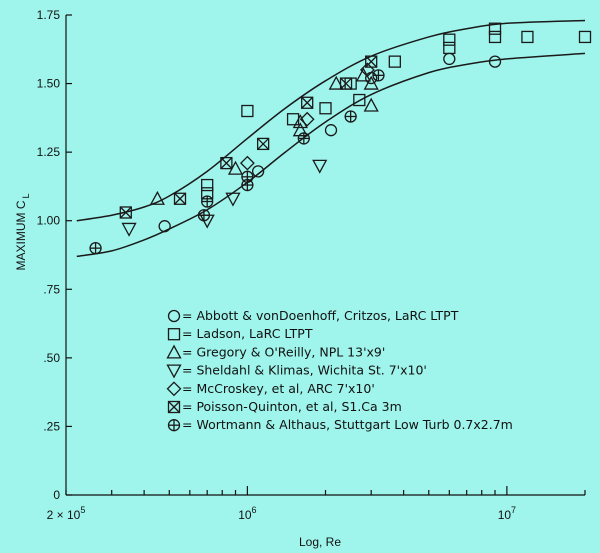 The image size is (600, 553). What do you see at coordinates (51, 289) in the screenshot?
I see `y-tick-label: .75` at bounding box center [51, 289].